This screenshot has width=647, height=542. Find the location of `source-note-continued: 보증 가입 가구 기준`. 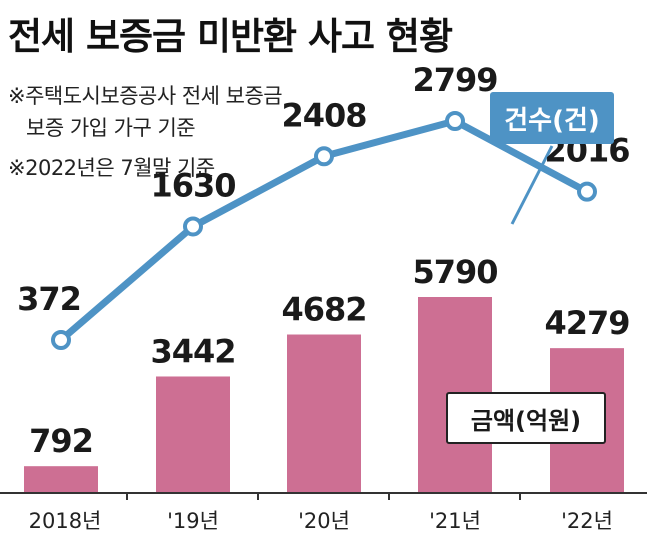

source-note-continued: 보증 가입 가구 기준 is located at coordinates (111, 128).